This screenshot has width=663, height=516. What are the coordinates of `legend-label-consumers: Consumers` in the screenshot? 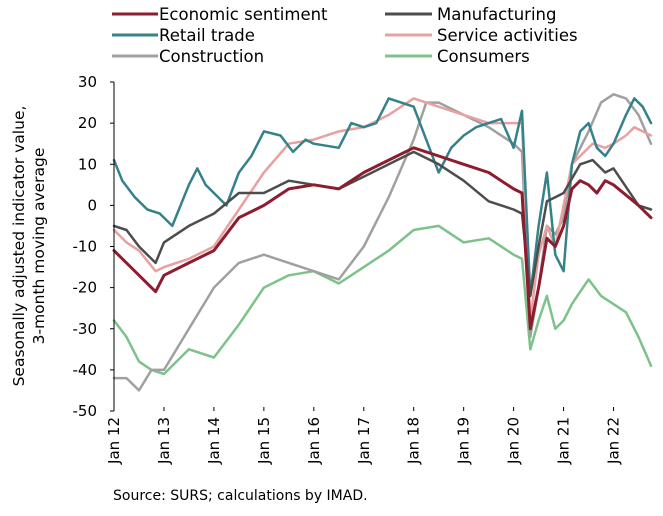 It's located at (483, 56).